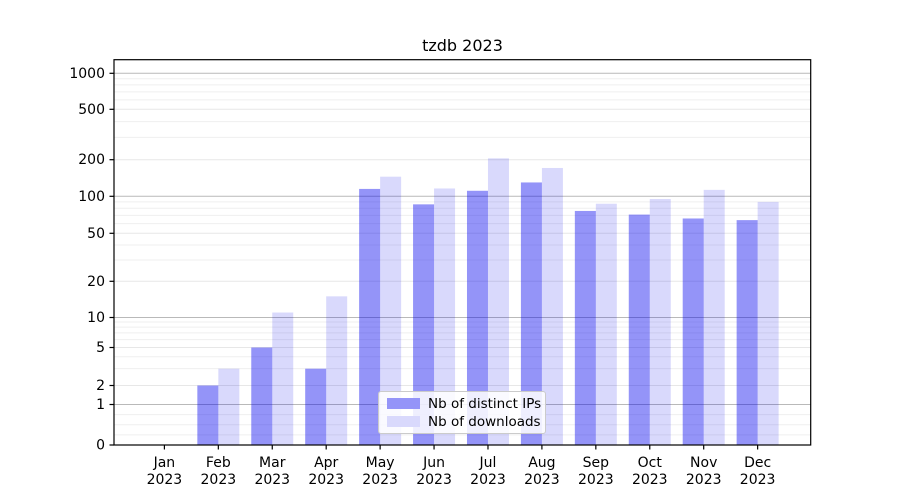  What do you see at coordinates (606, 324) in the screenshot?
I see `bar-downloads-Sep-2023` at bounding box center [606, 324].